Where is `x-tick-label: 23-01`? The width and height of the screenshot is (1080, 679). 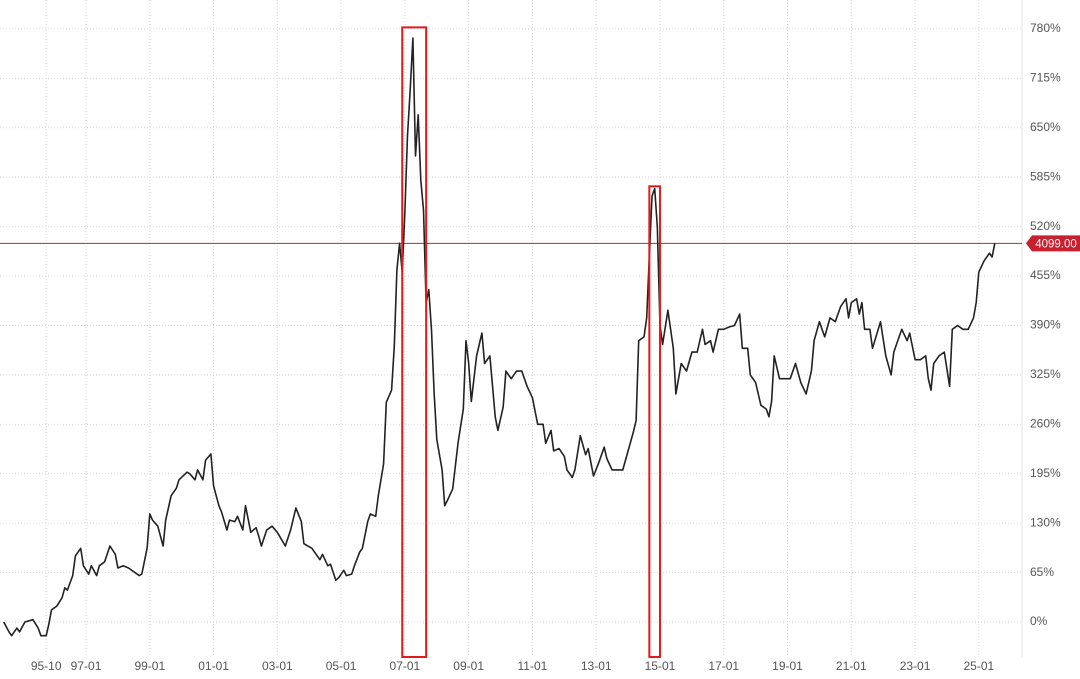
x-tick-label: 23-01 is located at coordinates (915, 666).